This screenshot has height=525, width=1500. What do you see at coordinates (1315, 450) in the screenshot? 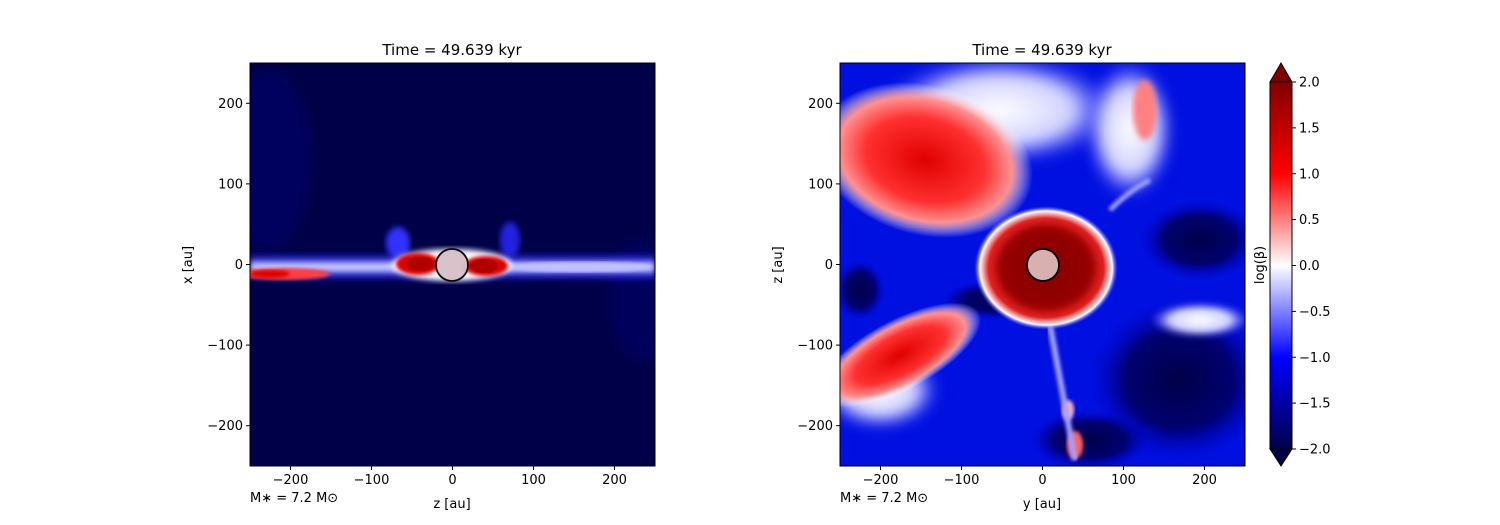
I see `colorbar-tick-label: −2.0` at bounding box center [1315, 450].